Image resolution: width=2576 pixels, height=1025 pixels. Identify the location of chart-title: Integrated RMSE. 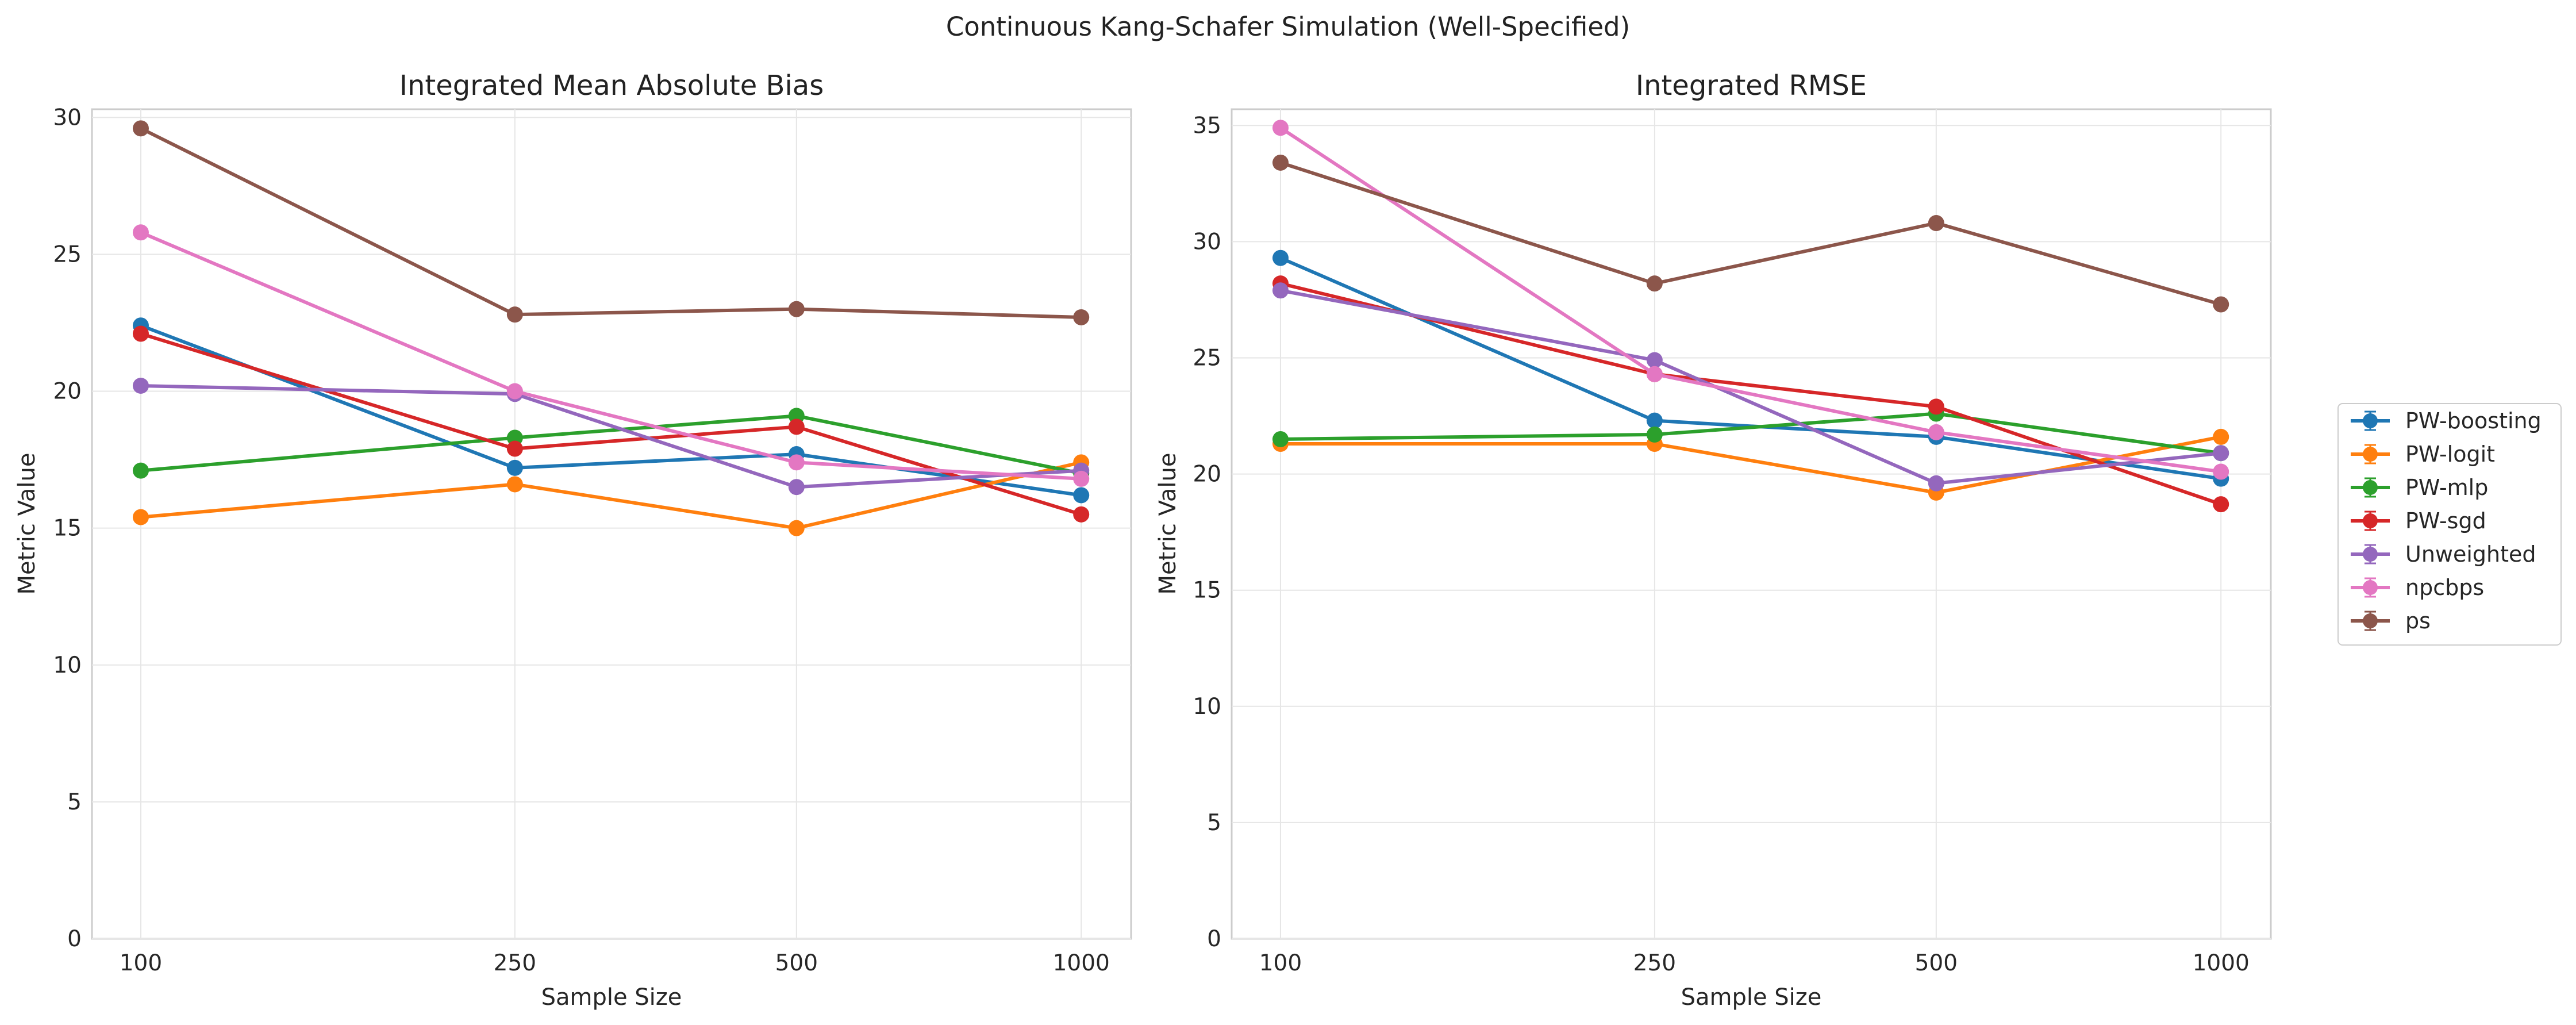
(1751, 86).